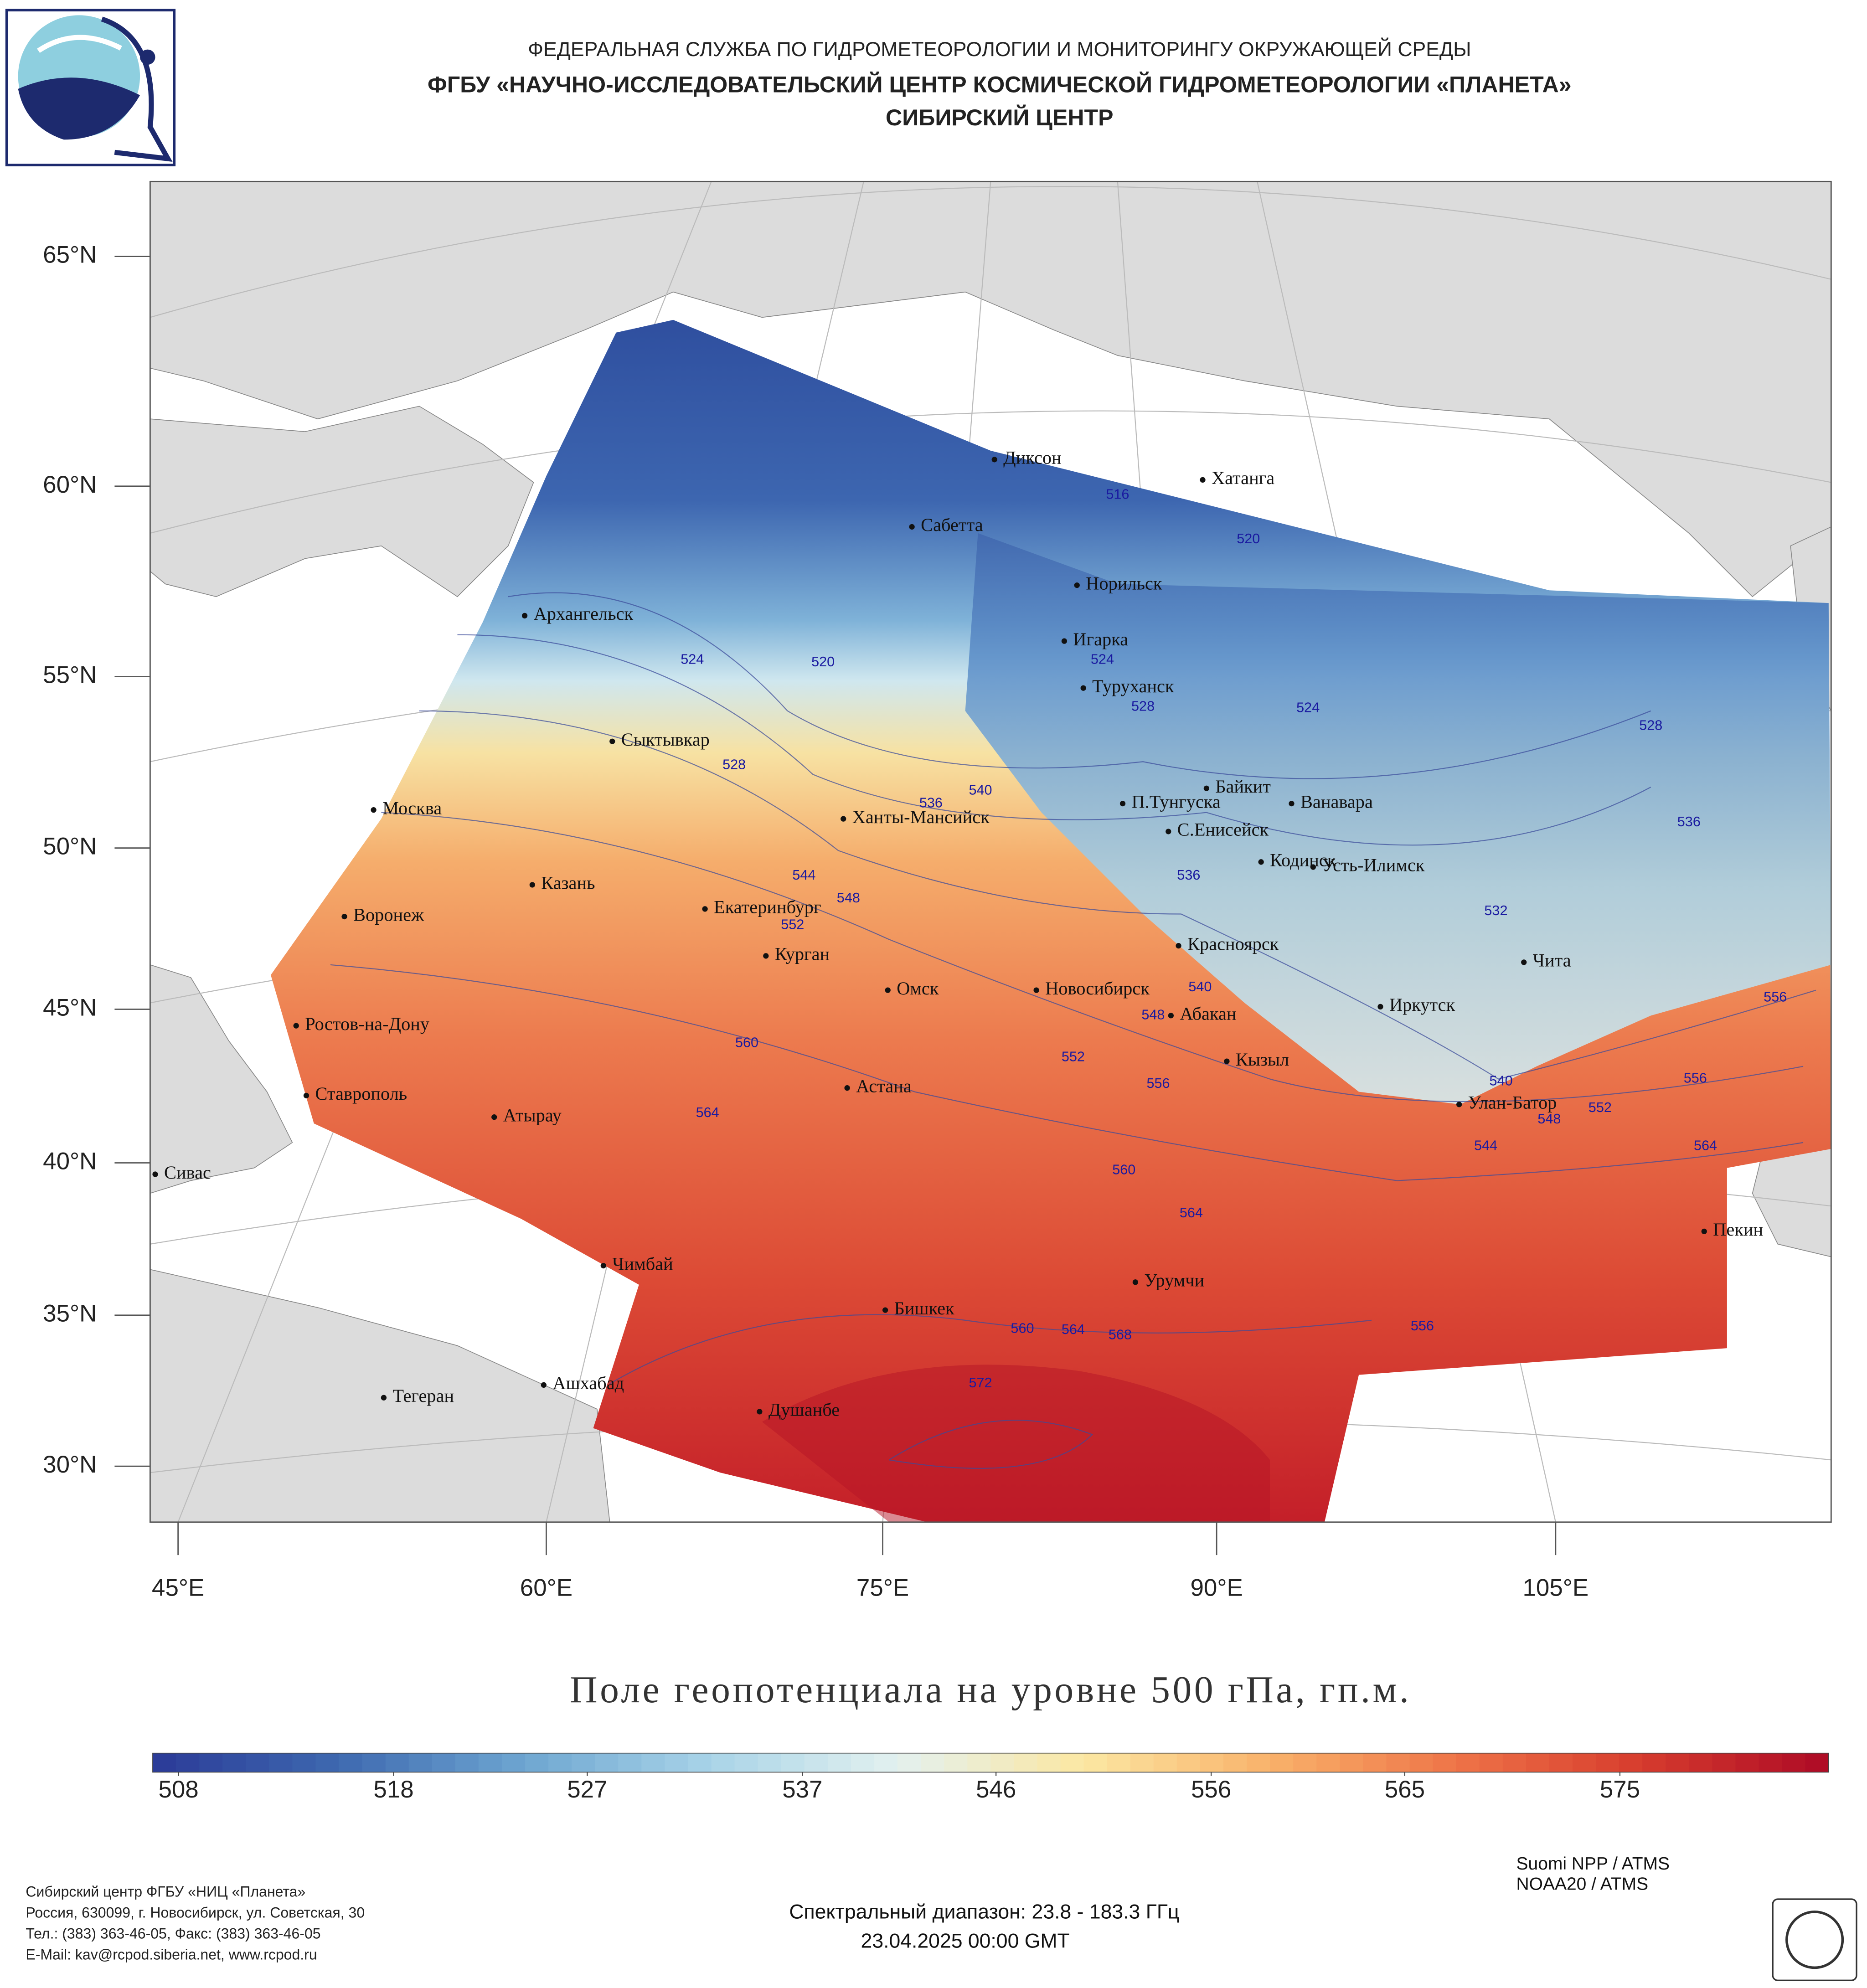 Image resolution: width=1867 pixels, height=1988 pixels. I want to click on city-label: Красноярск, so click(1233, 944).